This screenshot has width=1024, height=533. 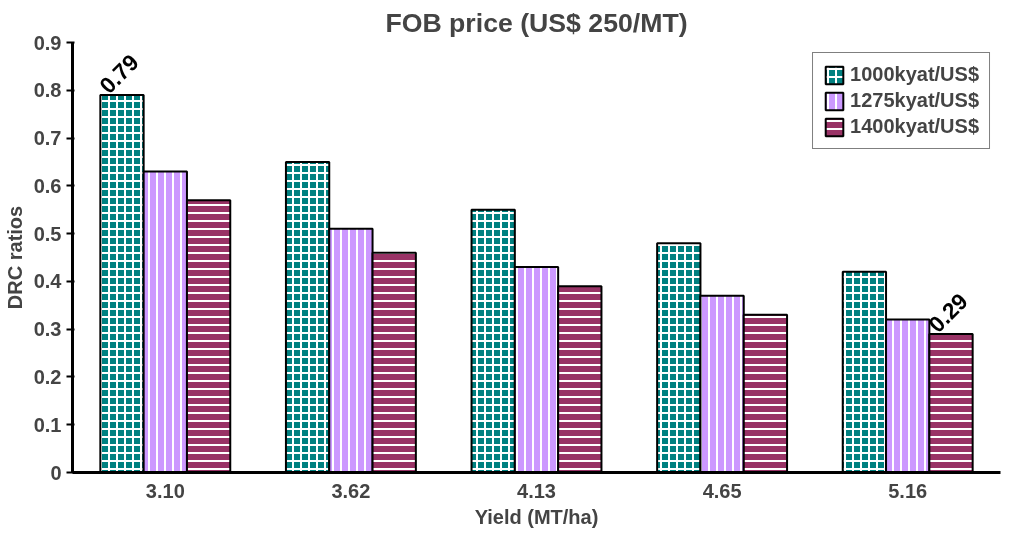 I want to click on y-tick-label: 0, so click(x=56, y=472).